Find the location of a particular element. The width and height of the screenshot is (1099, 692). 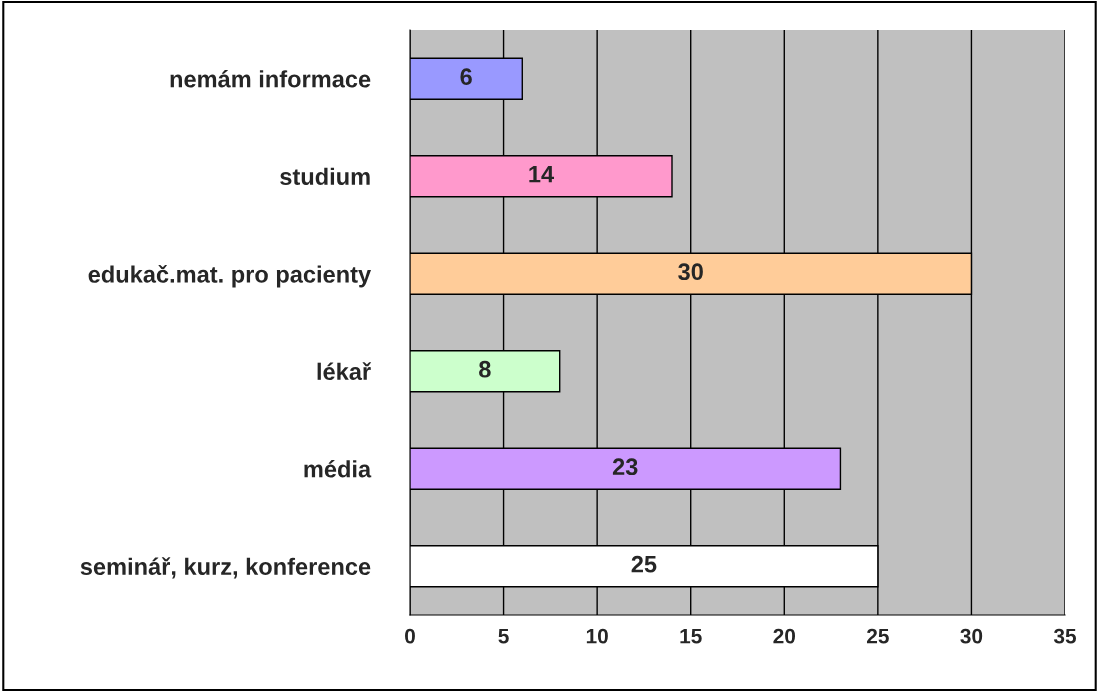

y-tick-label: edukač.mat. pro pacienty is located at coordinates (230, 276).